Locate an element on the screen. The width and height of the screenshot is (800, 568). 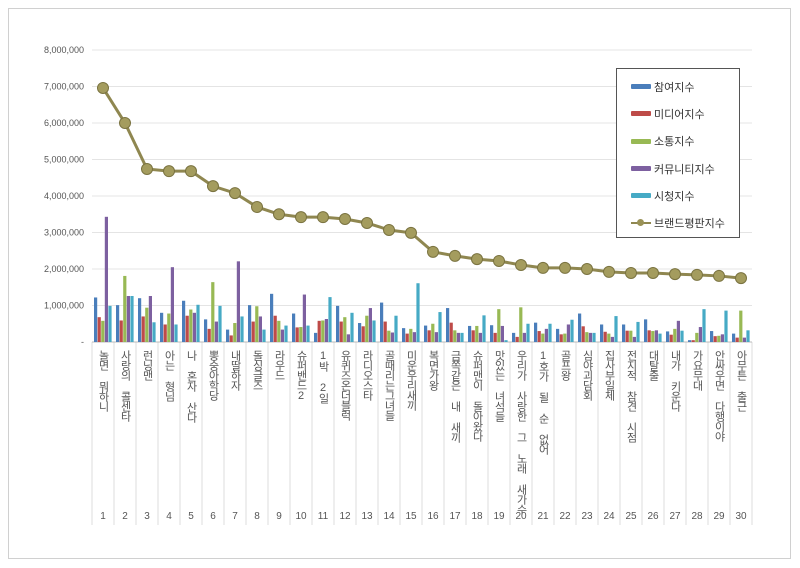
bar-소통지수-9 is located at coordinates (279, 331).